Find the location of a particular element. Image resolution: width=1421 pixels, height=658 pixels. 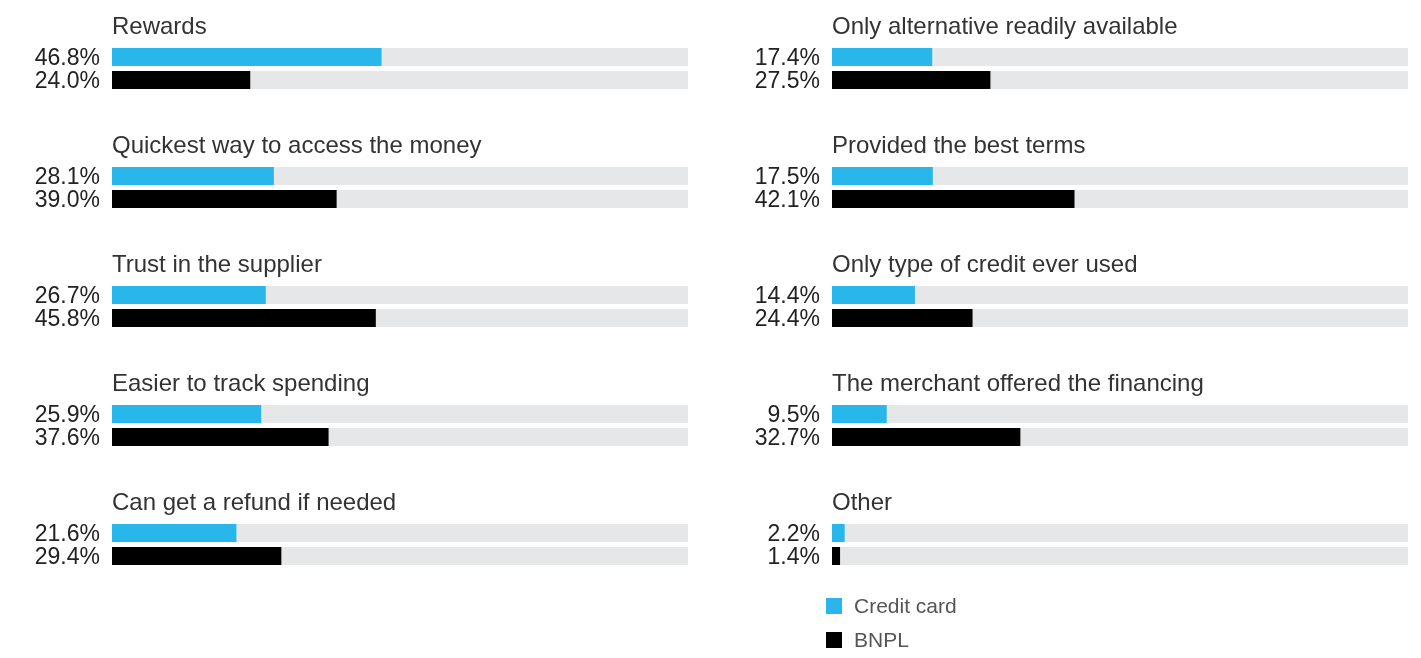

category-label: The merchant offered the financing is located at coordinates (1018, 382).